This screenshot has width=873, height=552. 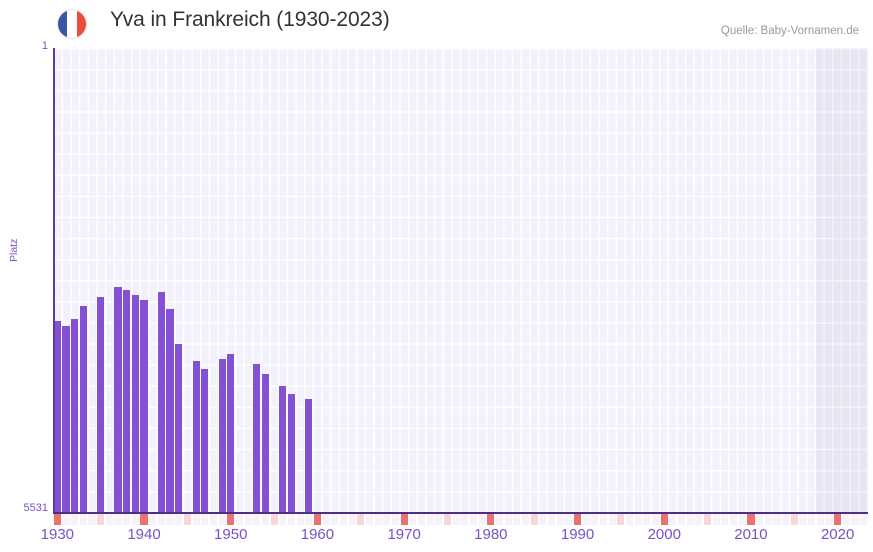 I want to click on bar-1943, so click(x=170, y=410).